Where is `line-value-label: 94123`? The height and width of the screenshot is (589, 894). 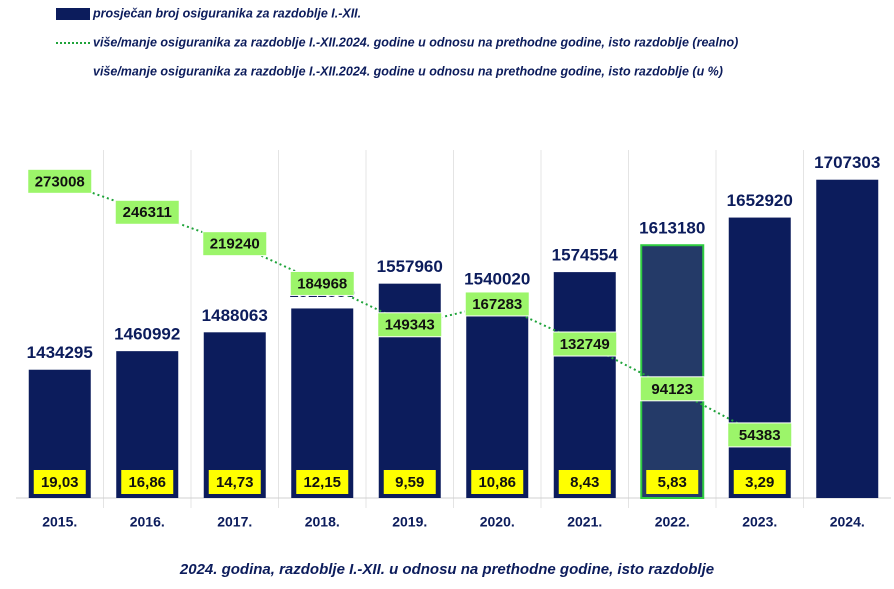
line-value-label: 94123 is located at coordinates (672, 389).